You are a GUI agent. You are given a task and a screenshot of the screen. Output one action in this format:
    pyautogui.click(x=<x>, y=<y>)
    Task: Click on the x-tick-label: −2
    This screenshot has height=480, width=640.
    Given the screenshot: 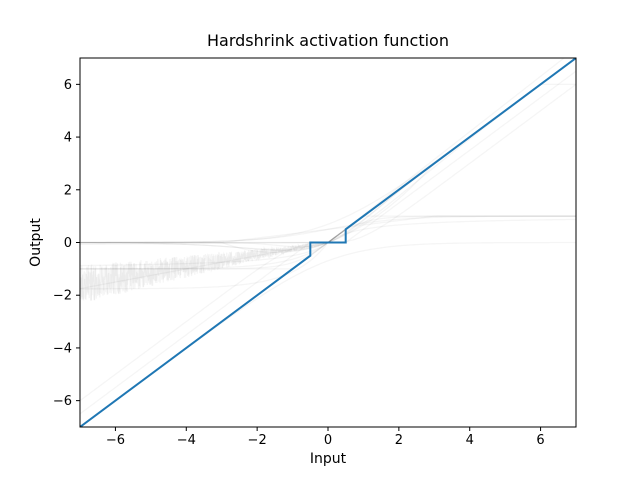 What is the action you would take?
    pyautogui.click(x=257, y=440)
    